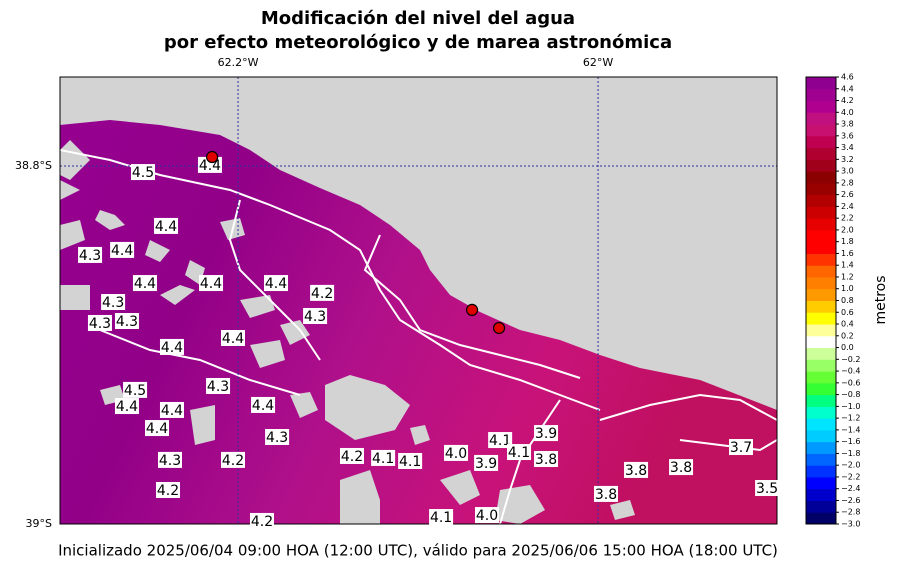 The height and width of the screenshot is (570, 898). Describe the element at coordinates (598, 62) in the screenshot. I see `x-tick-label: 62°W` at that location.